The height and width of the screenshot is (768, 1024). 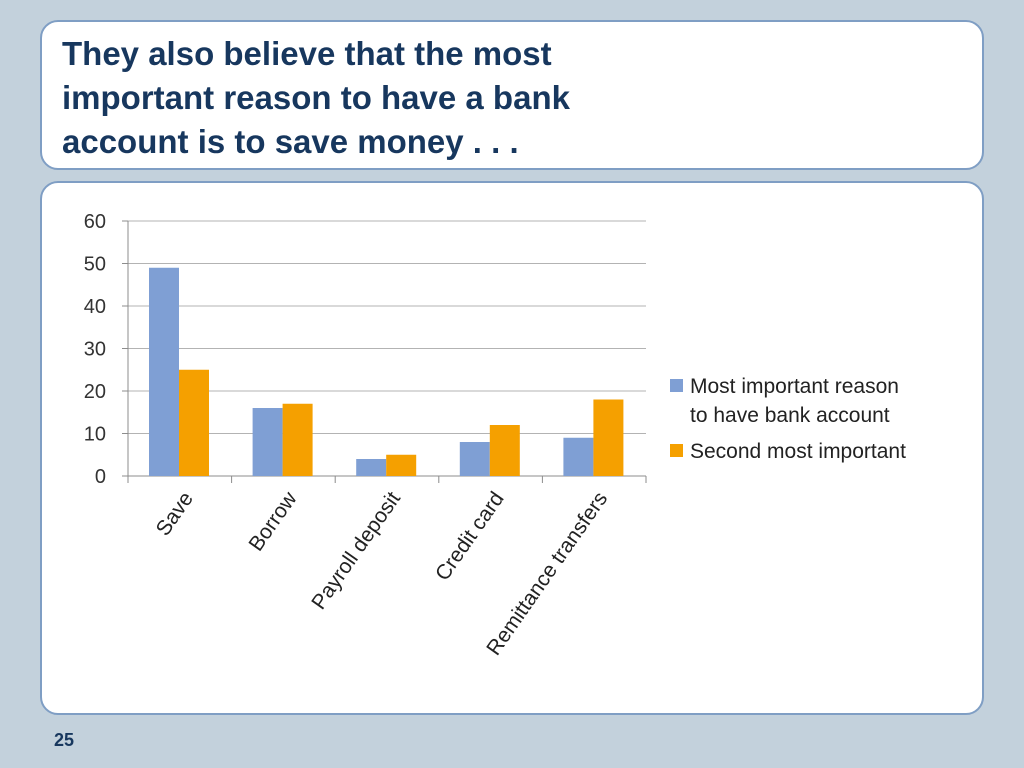 What do you see at coordinates (297, 439) in the screenshot?
I see `bar-second-most-borrow` at bounding box center [297, 439].